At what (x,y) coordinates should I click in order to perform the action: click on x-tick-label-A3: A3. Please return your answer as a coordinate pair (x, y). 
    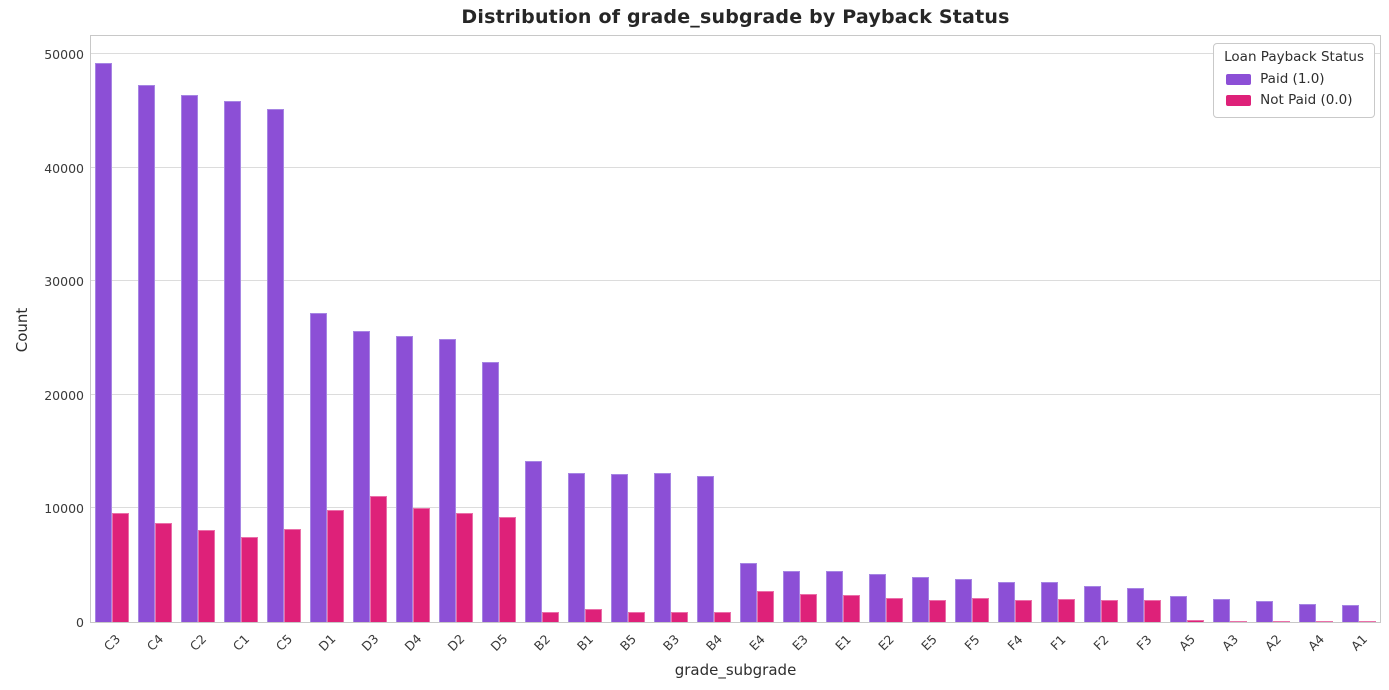
    Looking at the image, I should click on (1230, 642).